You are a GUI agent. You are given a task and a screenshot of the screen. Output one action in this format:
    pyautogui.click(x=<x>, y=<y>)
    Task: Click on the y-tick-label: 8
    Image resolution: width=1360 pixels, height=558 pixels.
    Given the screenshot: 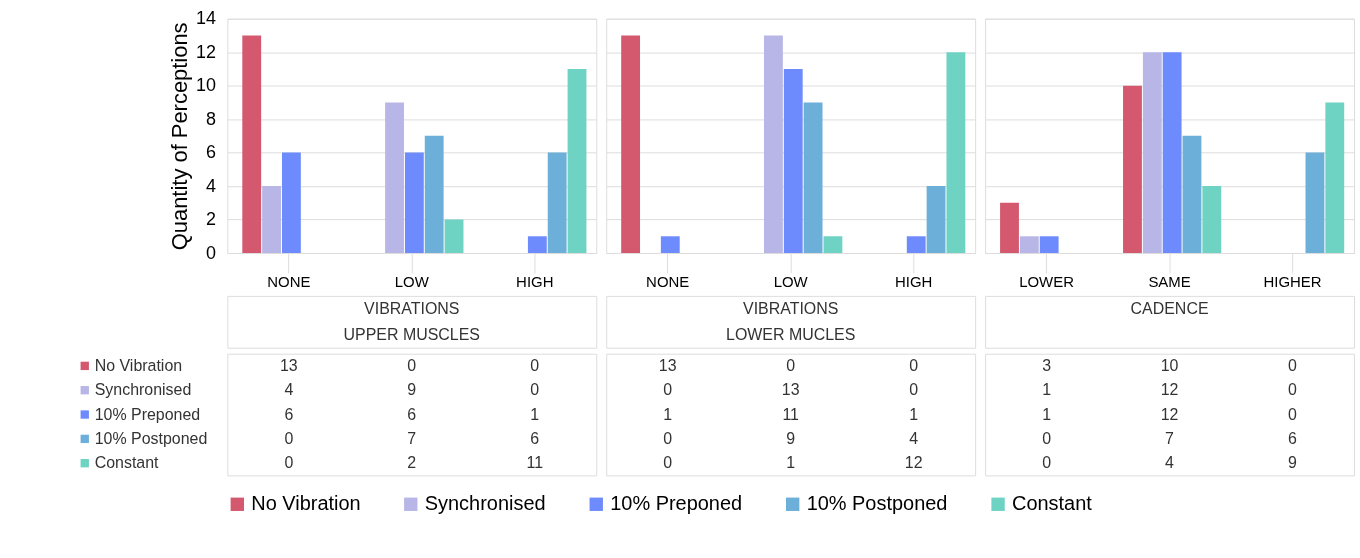 What is the action you would take?
    pyautogui.click(x=210, y=118)
    